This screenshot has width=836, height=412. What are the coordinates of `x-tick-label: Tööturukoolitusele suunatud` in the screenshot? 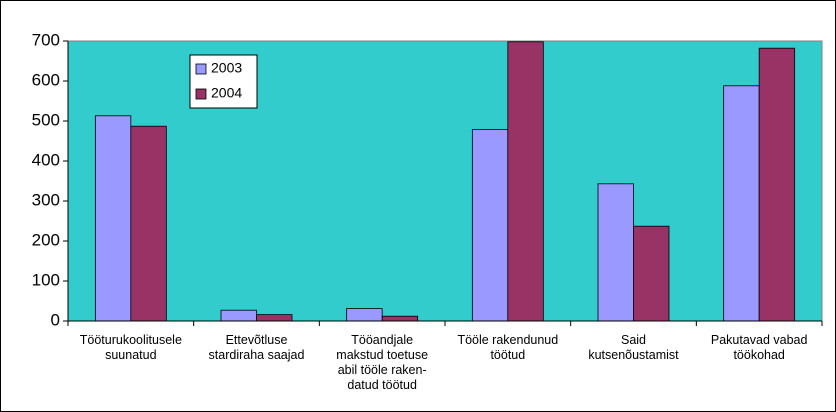 It's located at (131, 347).